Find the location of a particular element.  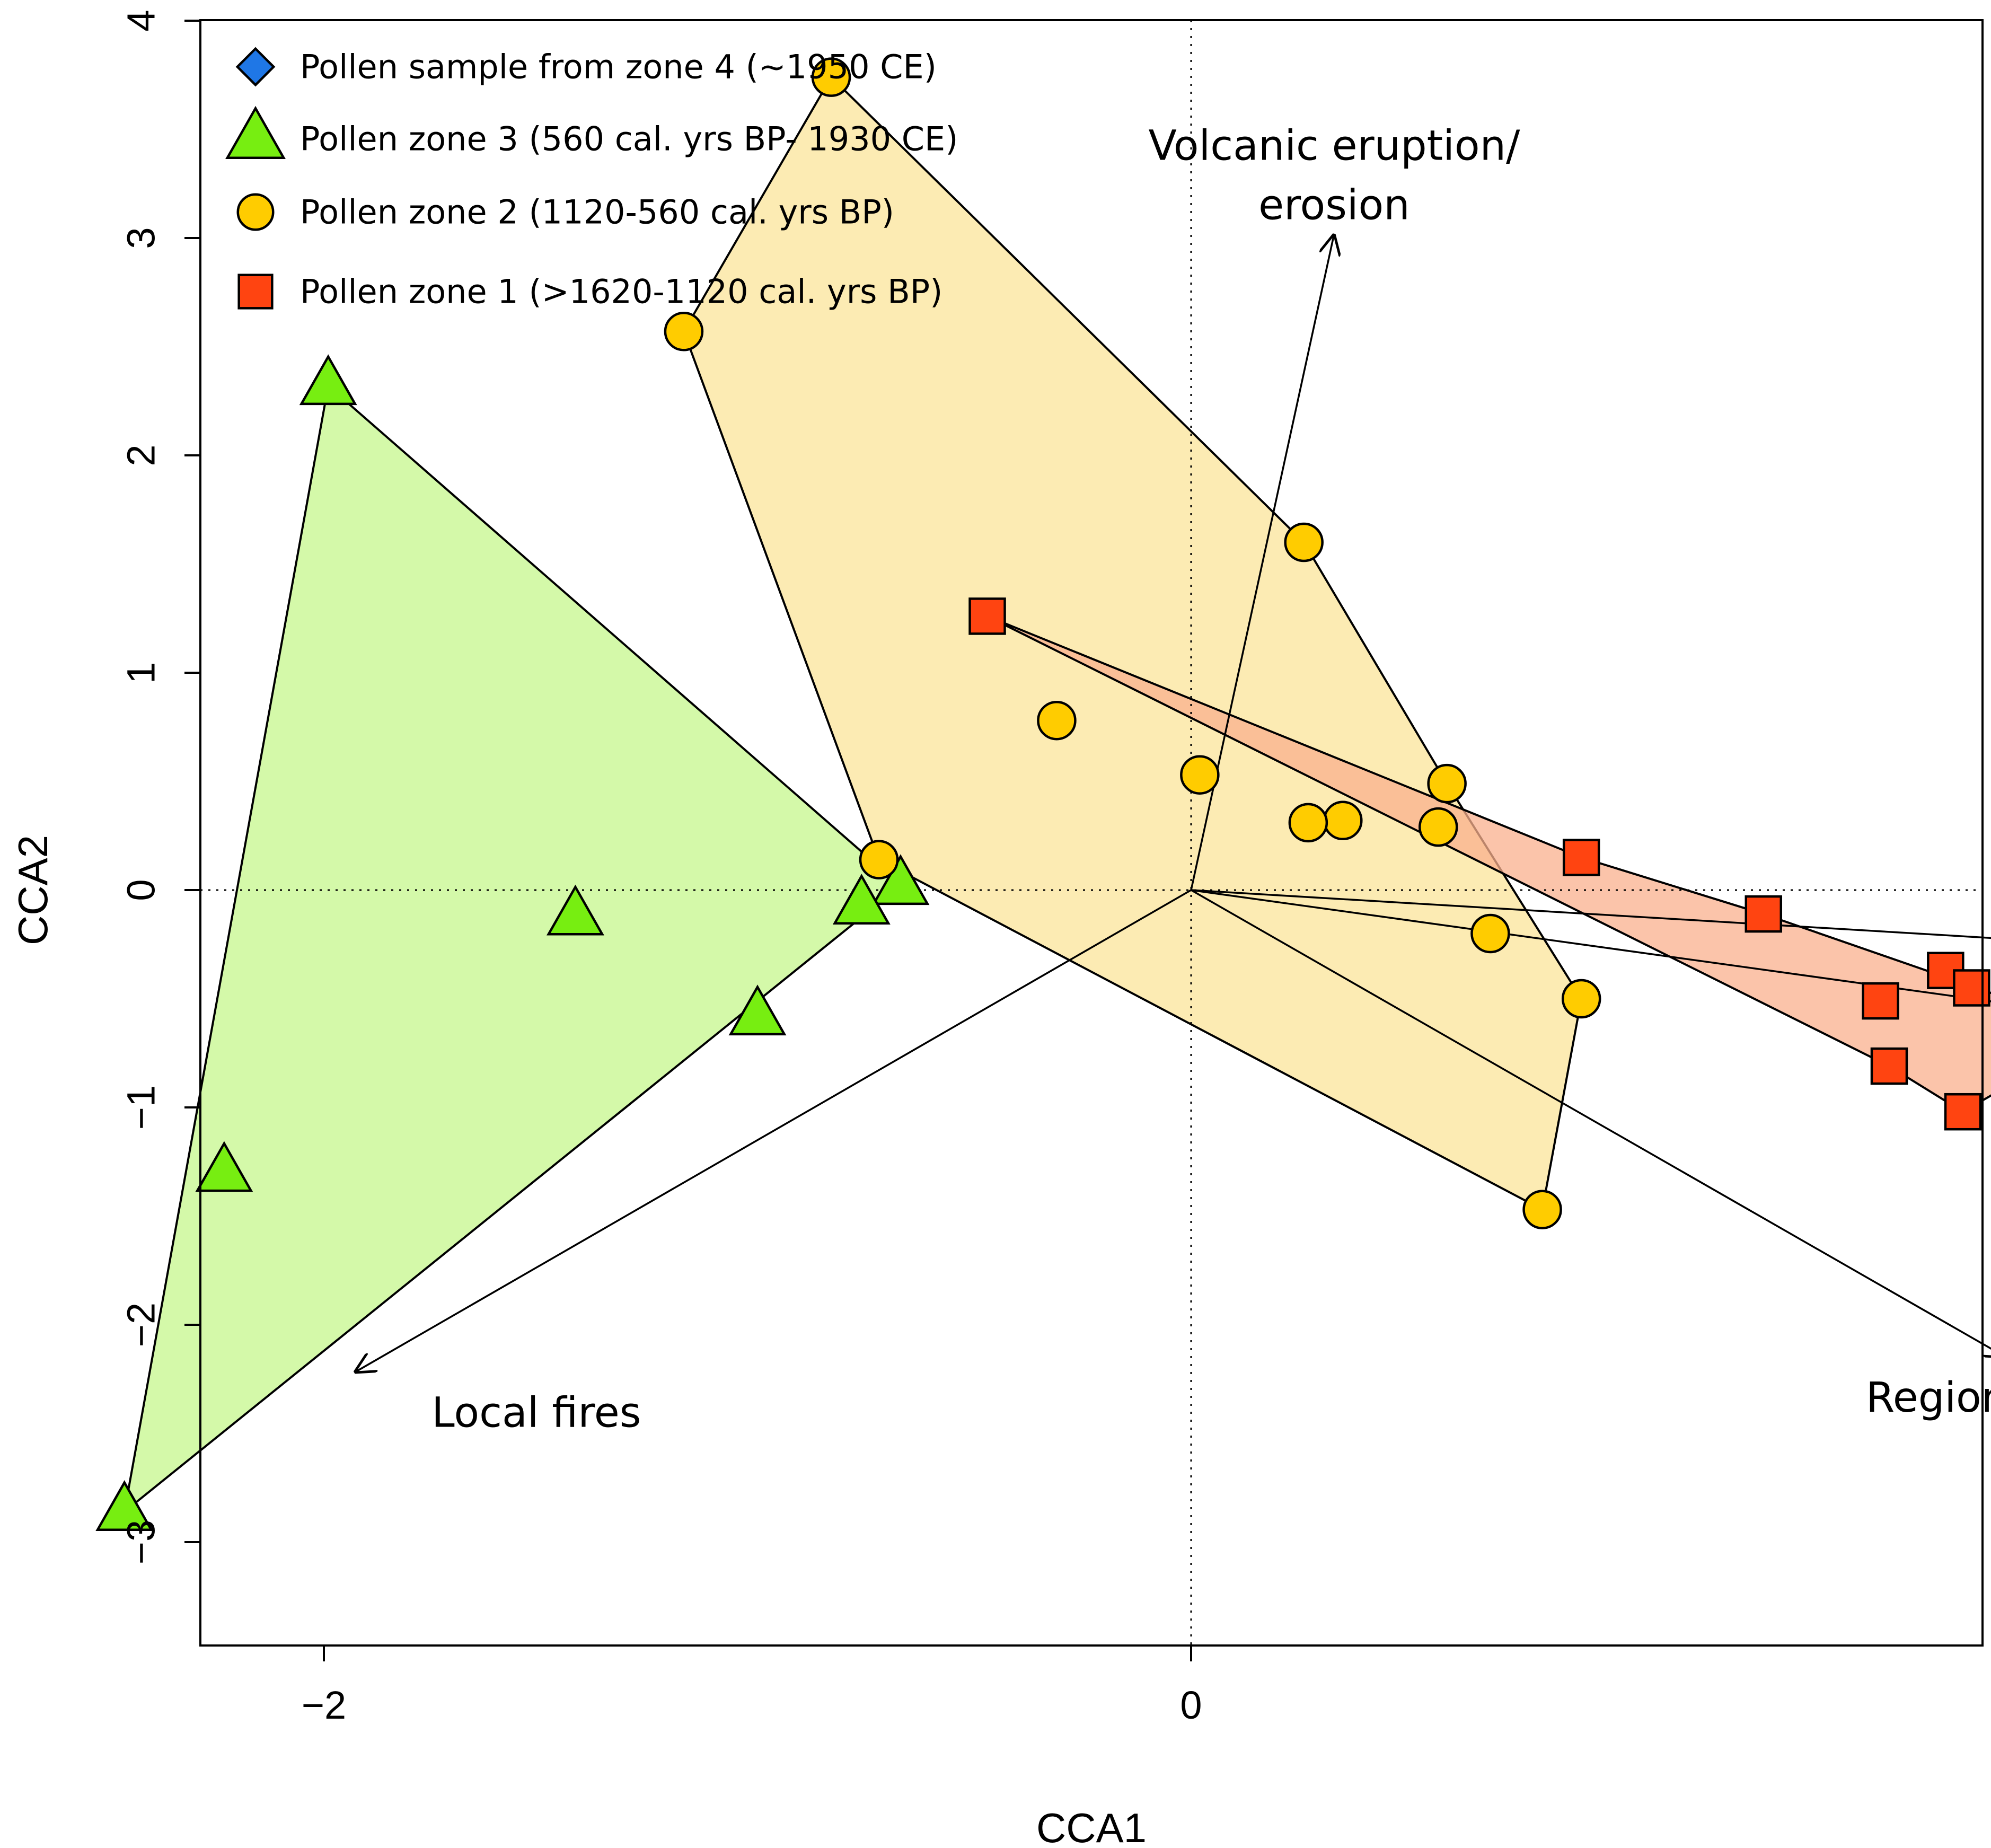

legend-label-4: Pollen zone 1 (>1620-1120 cal. yrs BP) is located at coordinates (621, 291).